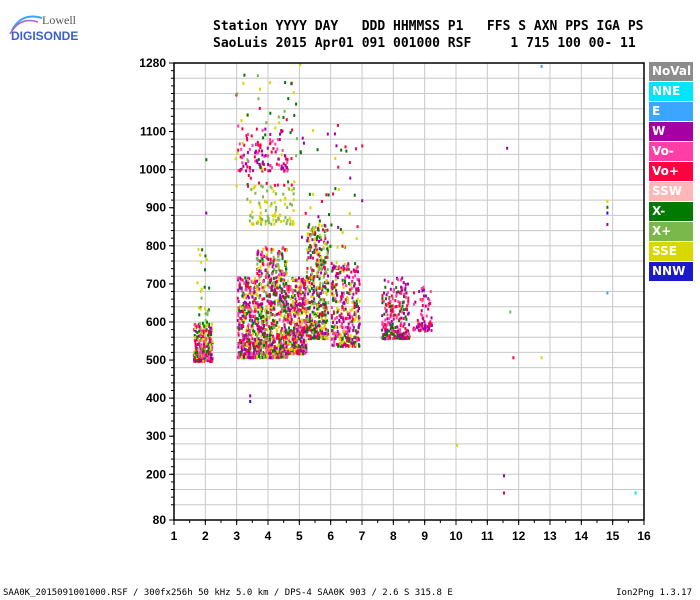 This screenshot has width=700, height=600. What do you see at coordinates (160, 520) in the screenshot?
I see `y-tick-label: 80` at bounding box center [160, 520].